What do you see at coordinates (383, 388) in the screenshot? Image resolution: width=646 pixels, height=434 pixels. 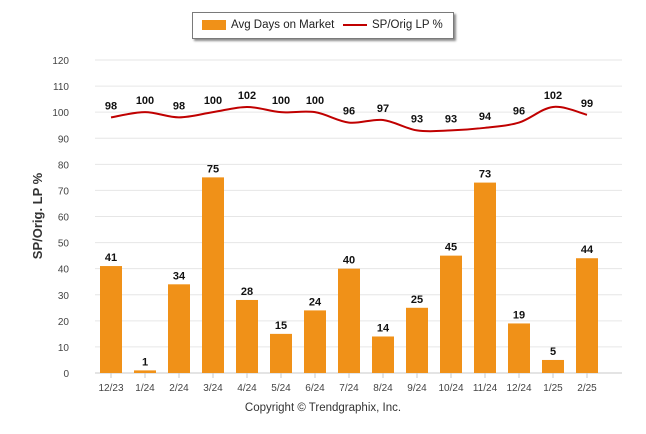 I see `x-tick-label: 8/24` at bounding box center [383, 388].